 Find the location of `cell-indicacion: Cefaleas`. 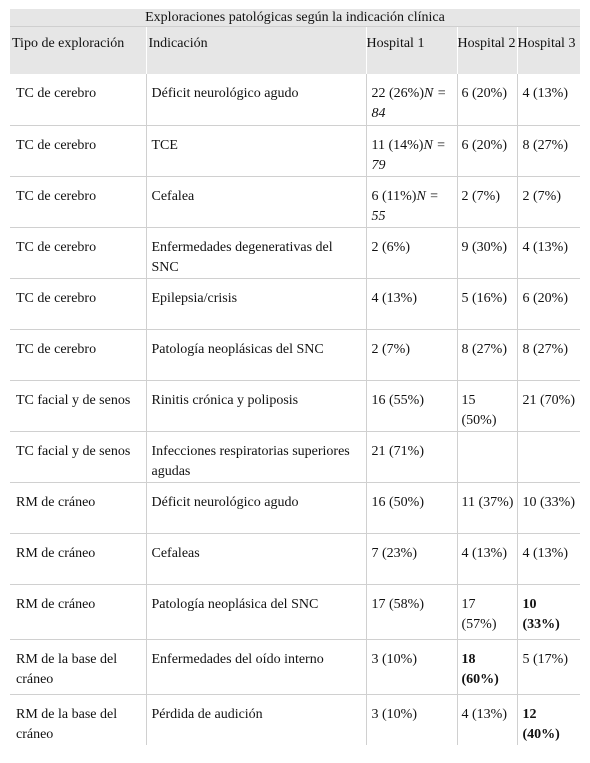

cell-indicacion: Cefaleas is located at coordinates (256, 559).